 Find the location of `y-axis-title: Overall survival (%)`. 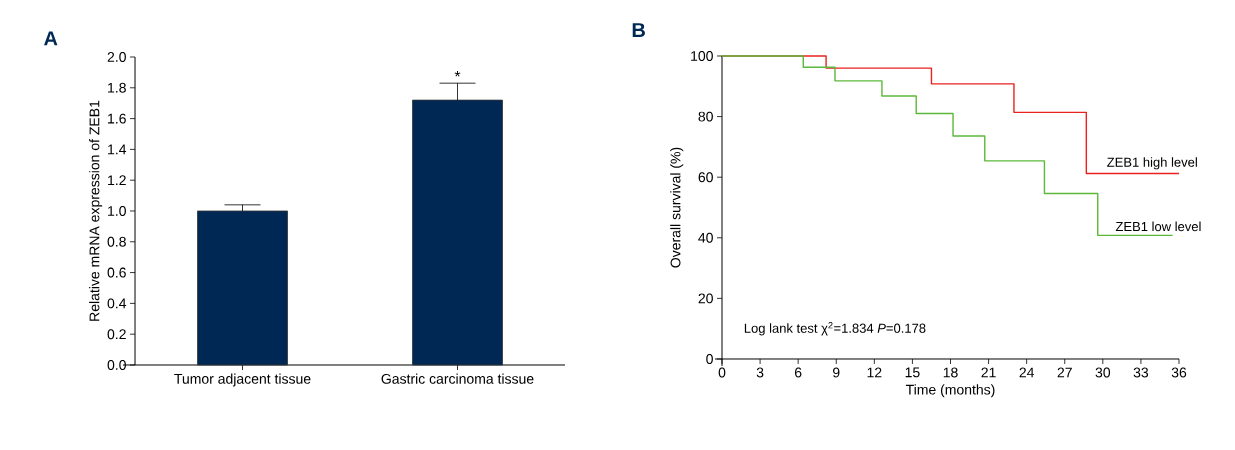

y-axis-title: Overall survival (%) is located at coordinates (677, 207).